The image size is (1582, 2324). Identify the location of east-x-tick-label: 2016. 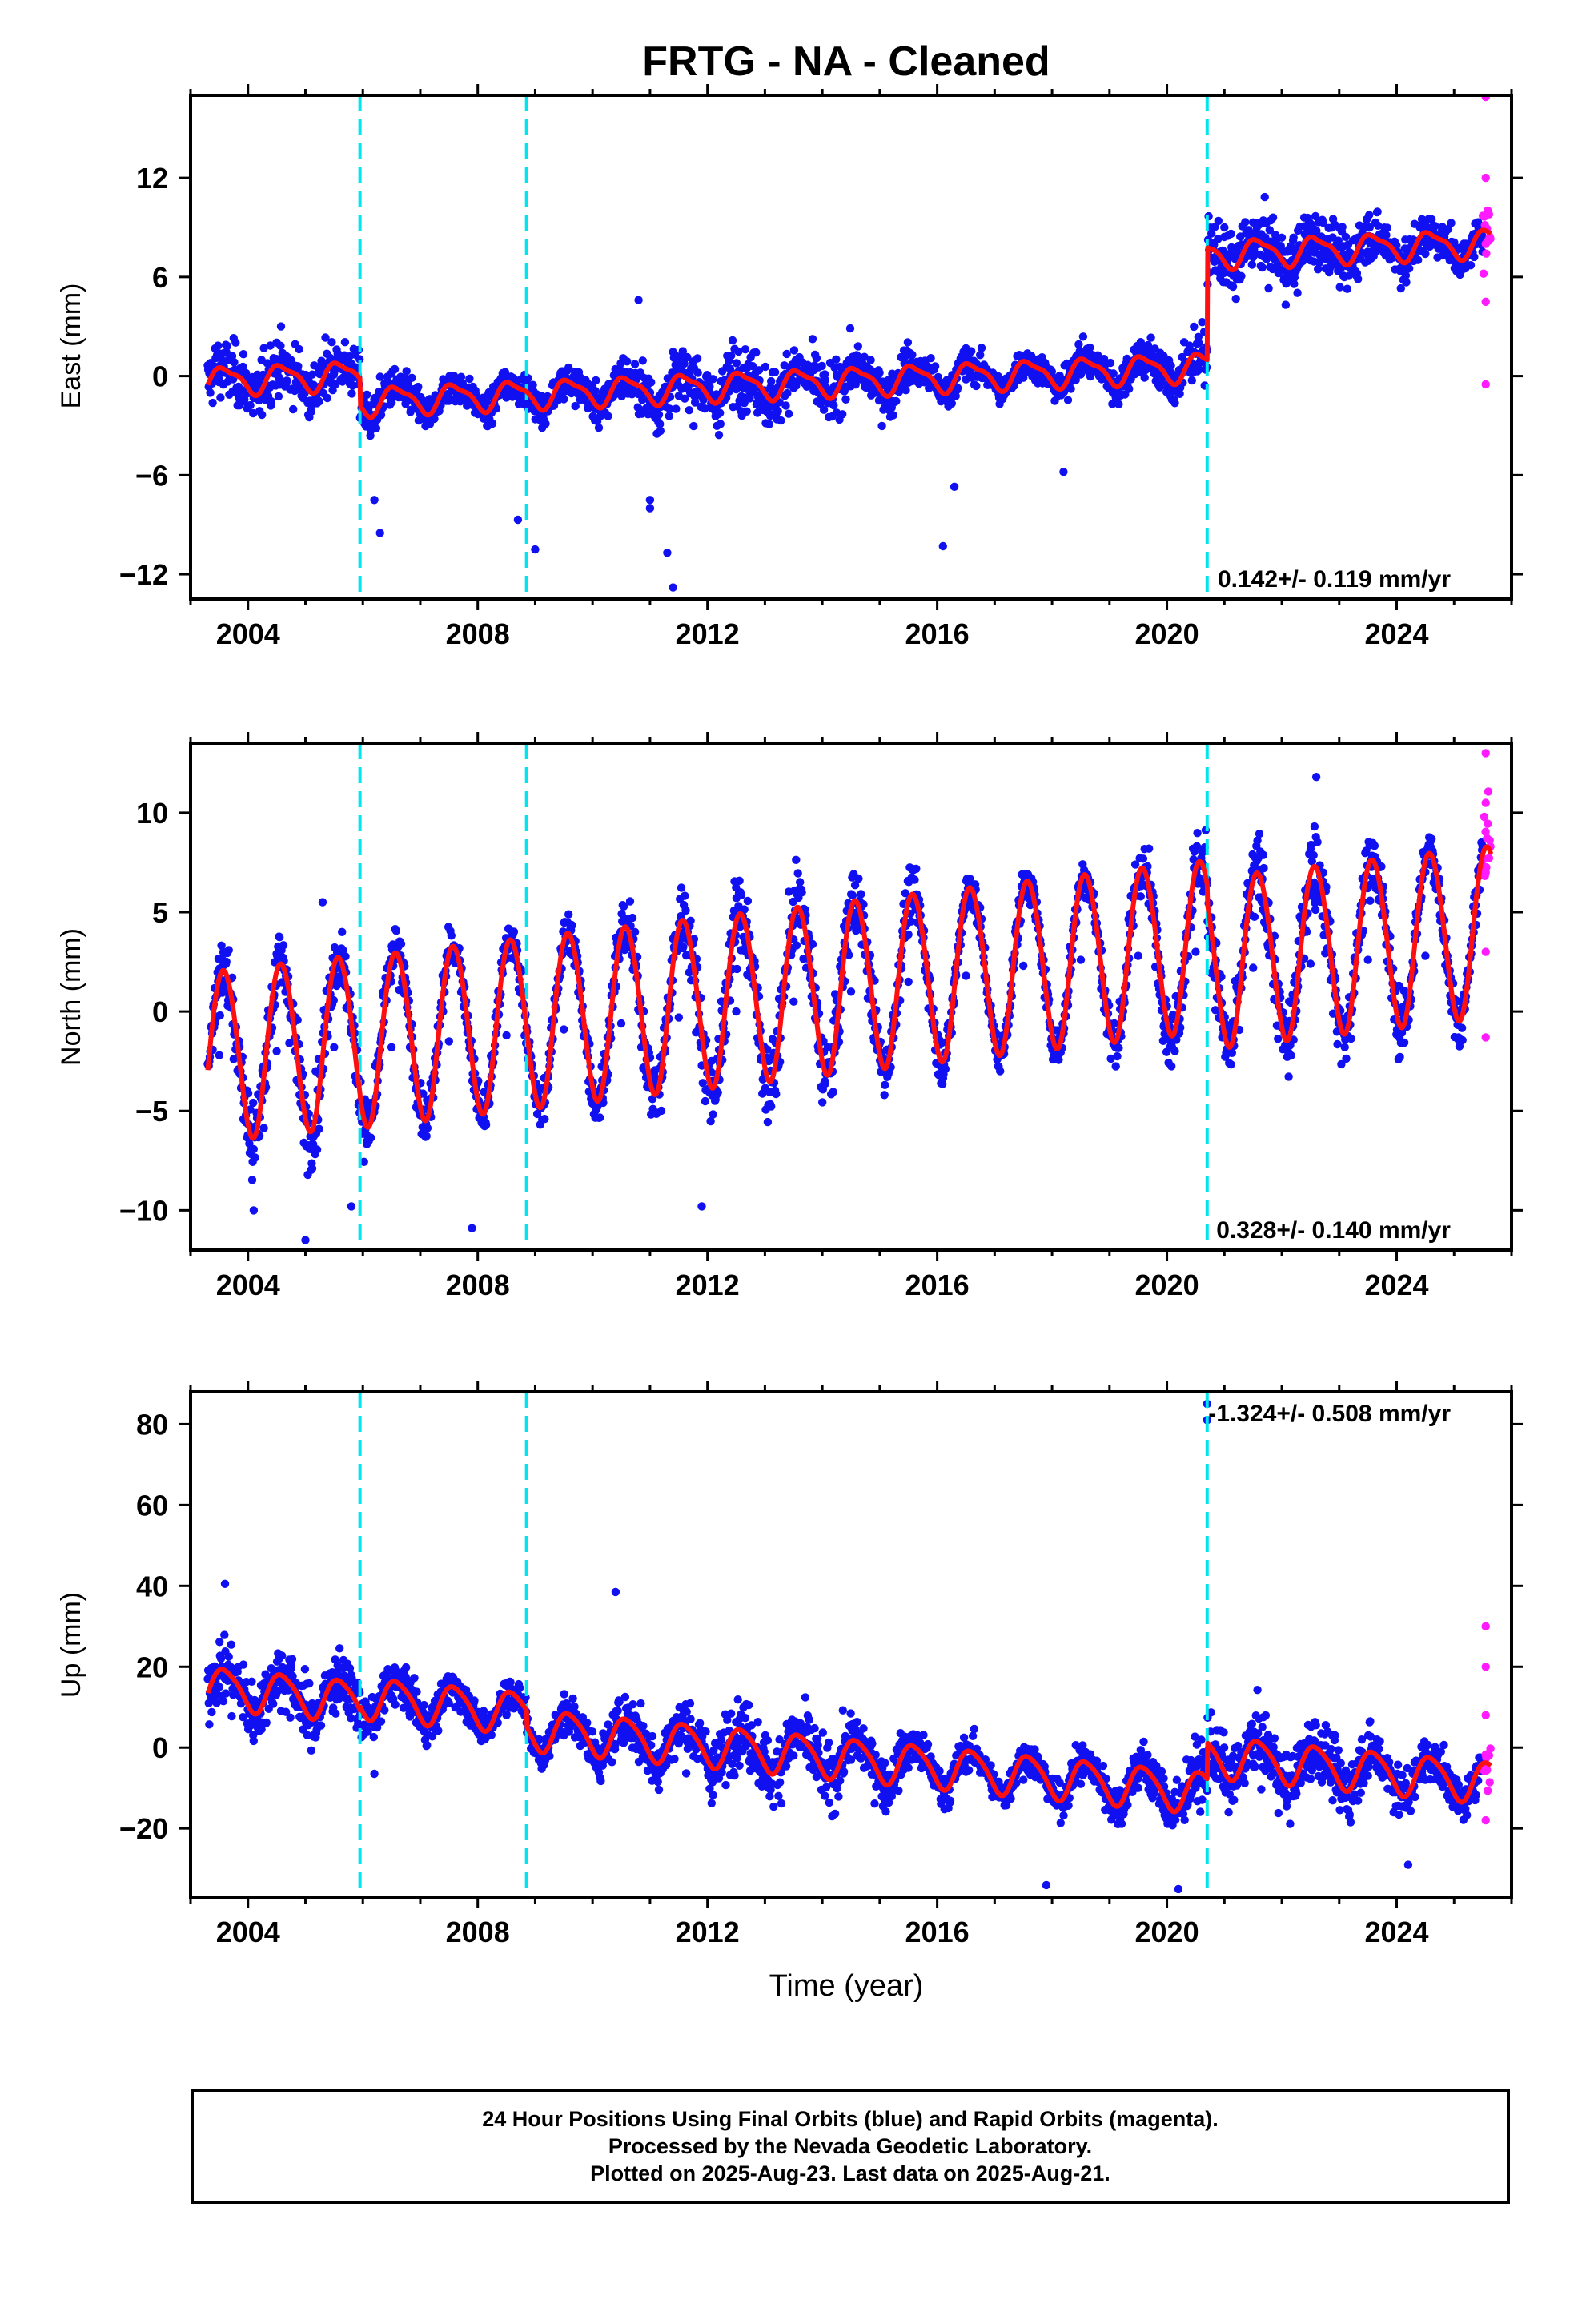
(937, 633).